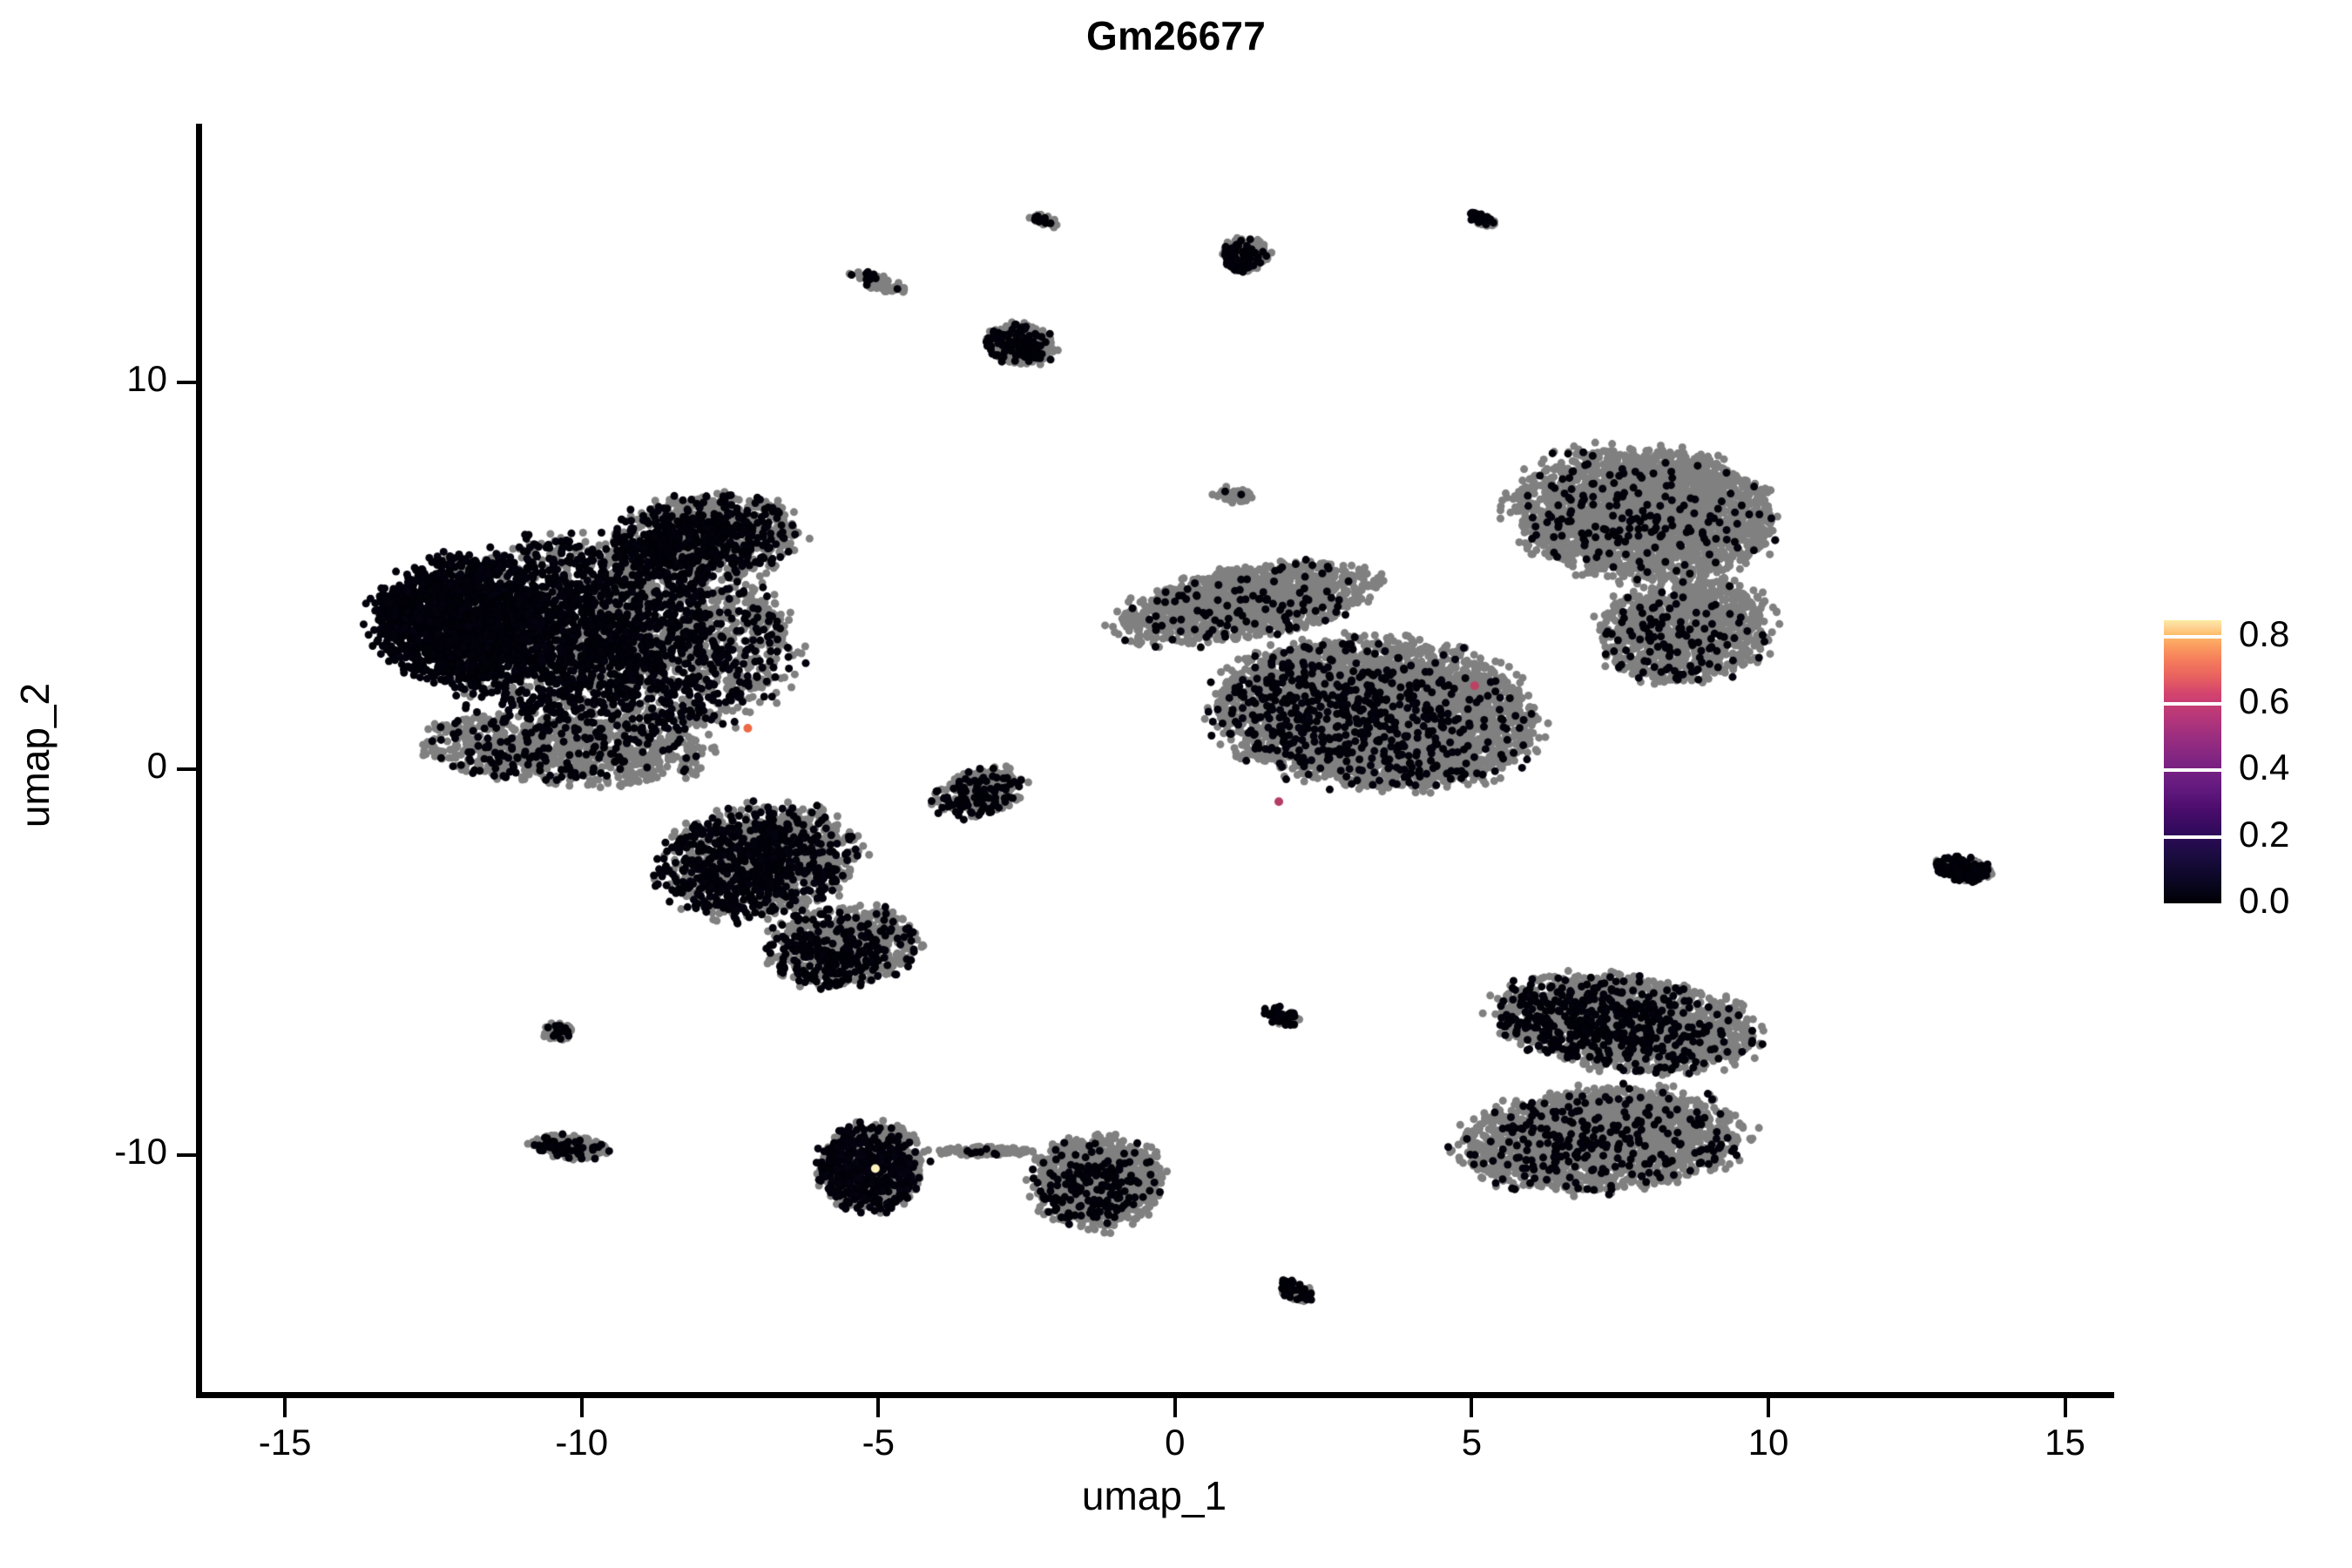 This screenshot has height=1568, width=2352. What do you see at coordinates (2264, 900) in the screenshot?
I see `colorbar-tick-label: 0.0` at bounding box center [2264, 900].